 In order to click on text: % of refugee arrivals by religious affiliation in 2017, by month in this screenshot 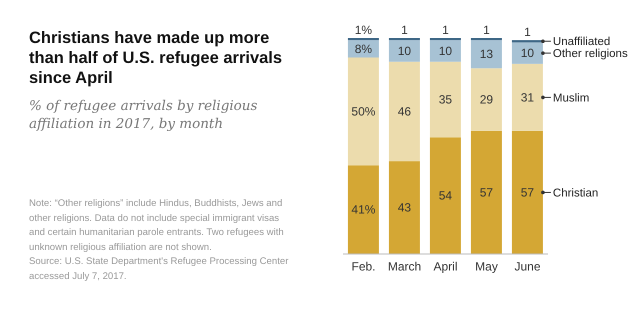, I will do `click(143, 115)`.